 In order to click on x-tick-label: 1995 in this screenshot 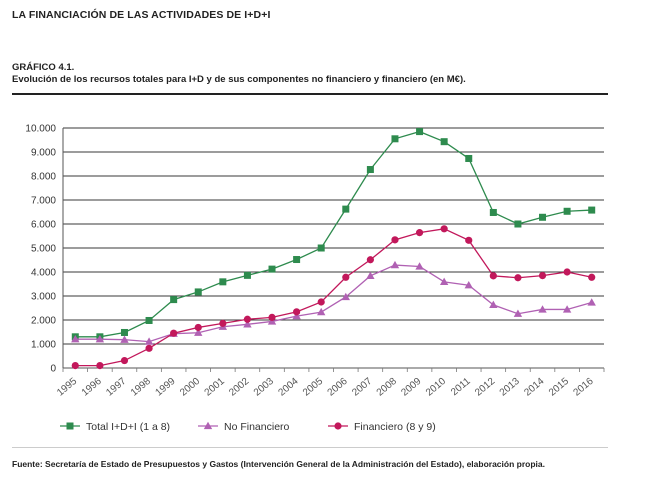, I will do `click(67, 387)`.